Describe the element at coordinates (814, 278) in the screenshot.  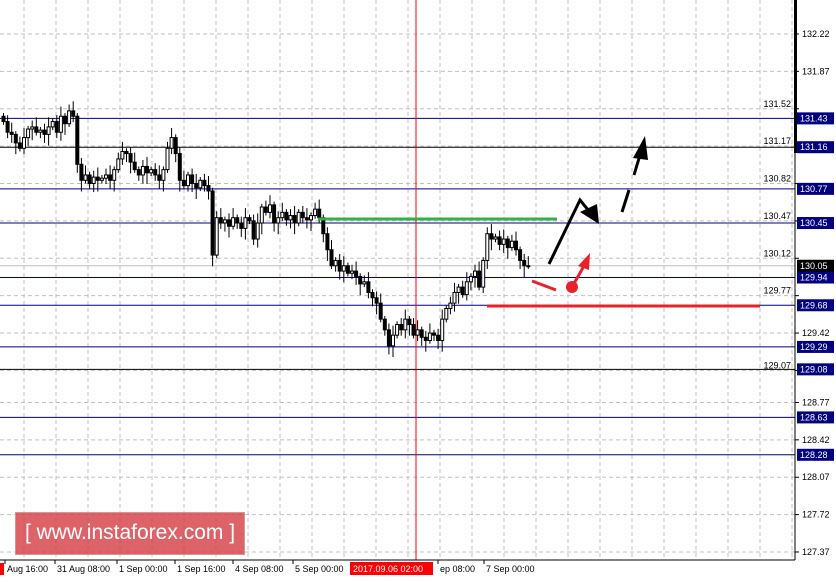
I see `level-price-label: 129.94` at that location.